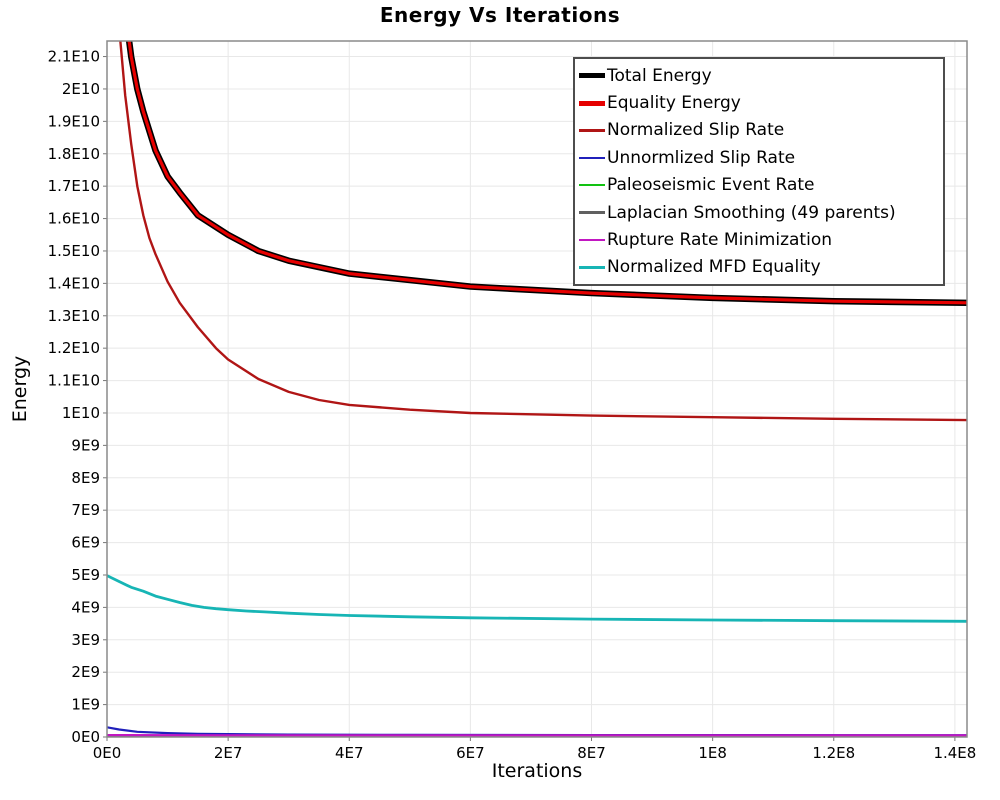 This screenshot has height=800, width=1000. I want to click on legend-label: Paleoseismic Event Rate, so click(711, 185).